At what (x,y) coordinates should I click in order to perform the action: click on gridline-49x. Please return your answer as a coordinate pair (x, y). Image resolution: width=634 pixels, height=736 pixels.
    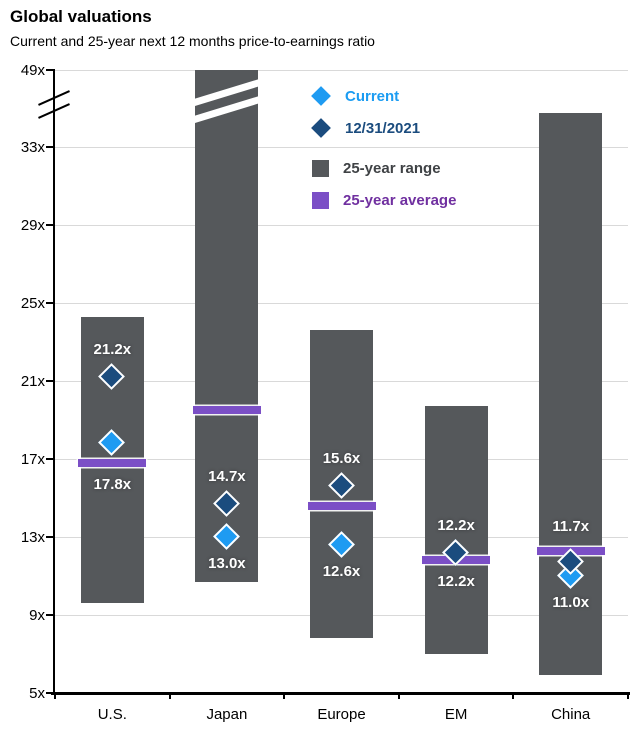
    Looking at the image, I should click on (341, 70).